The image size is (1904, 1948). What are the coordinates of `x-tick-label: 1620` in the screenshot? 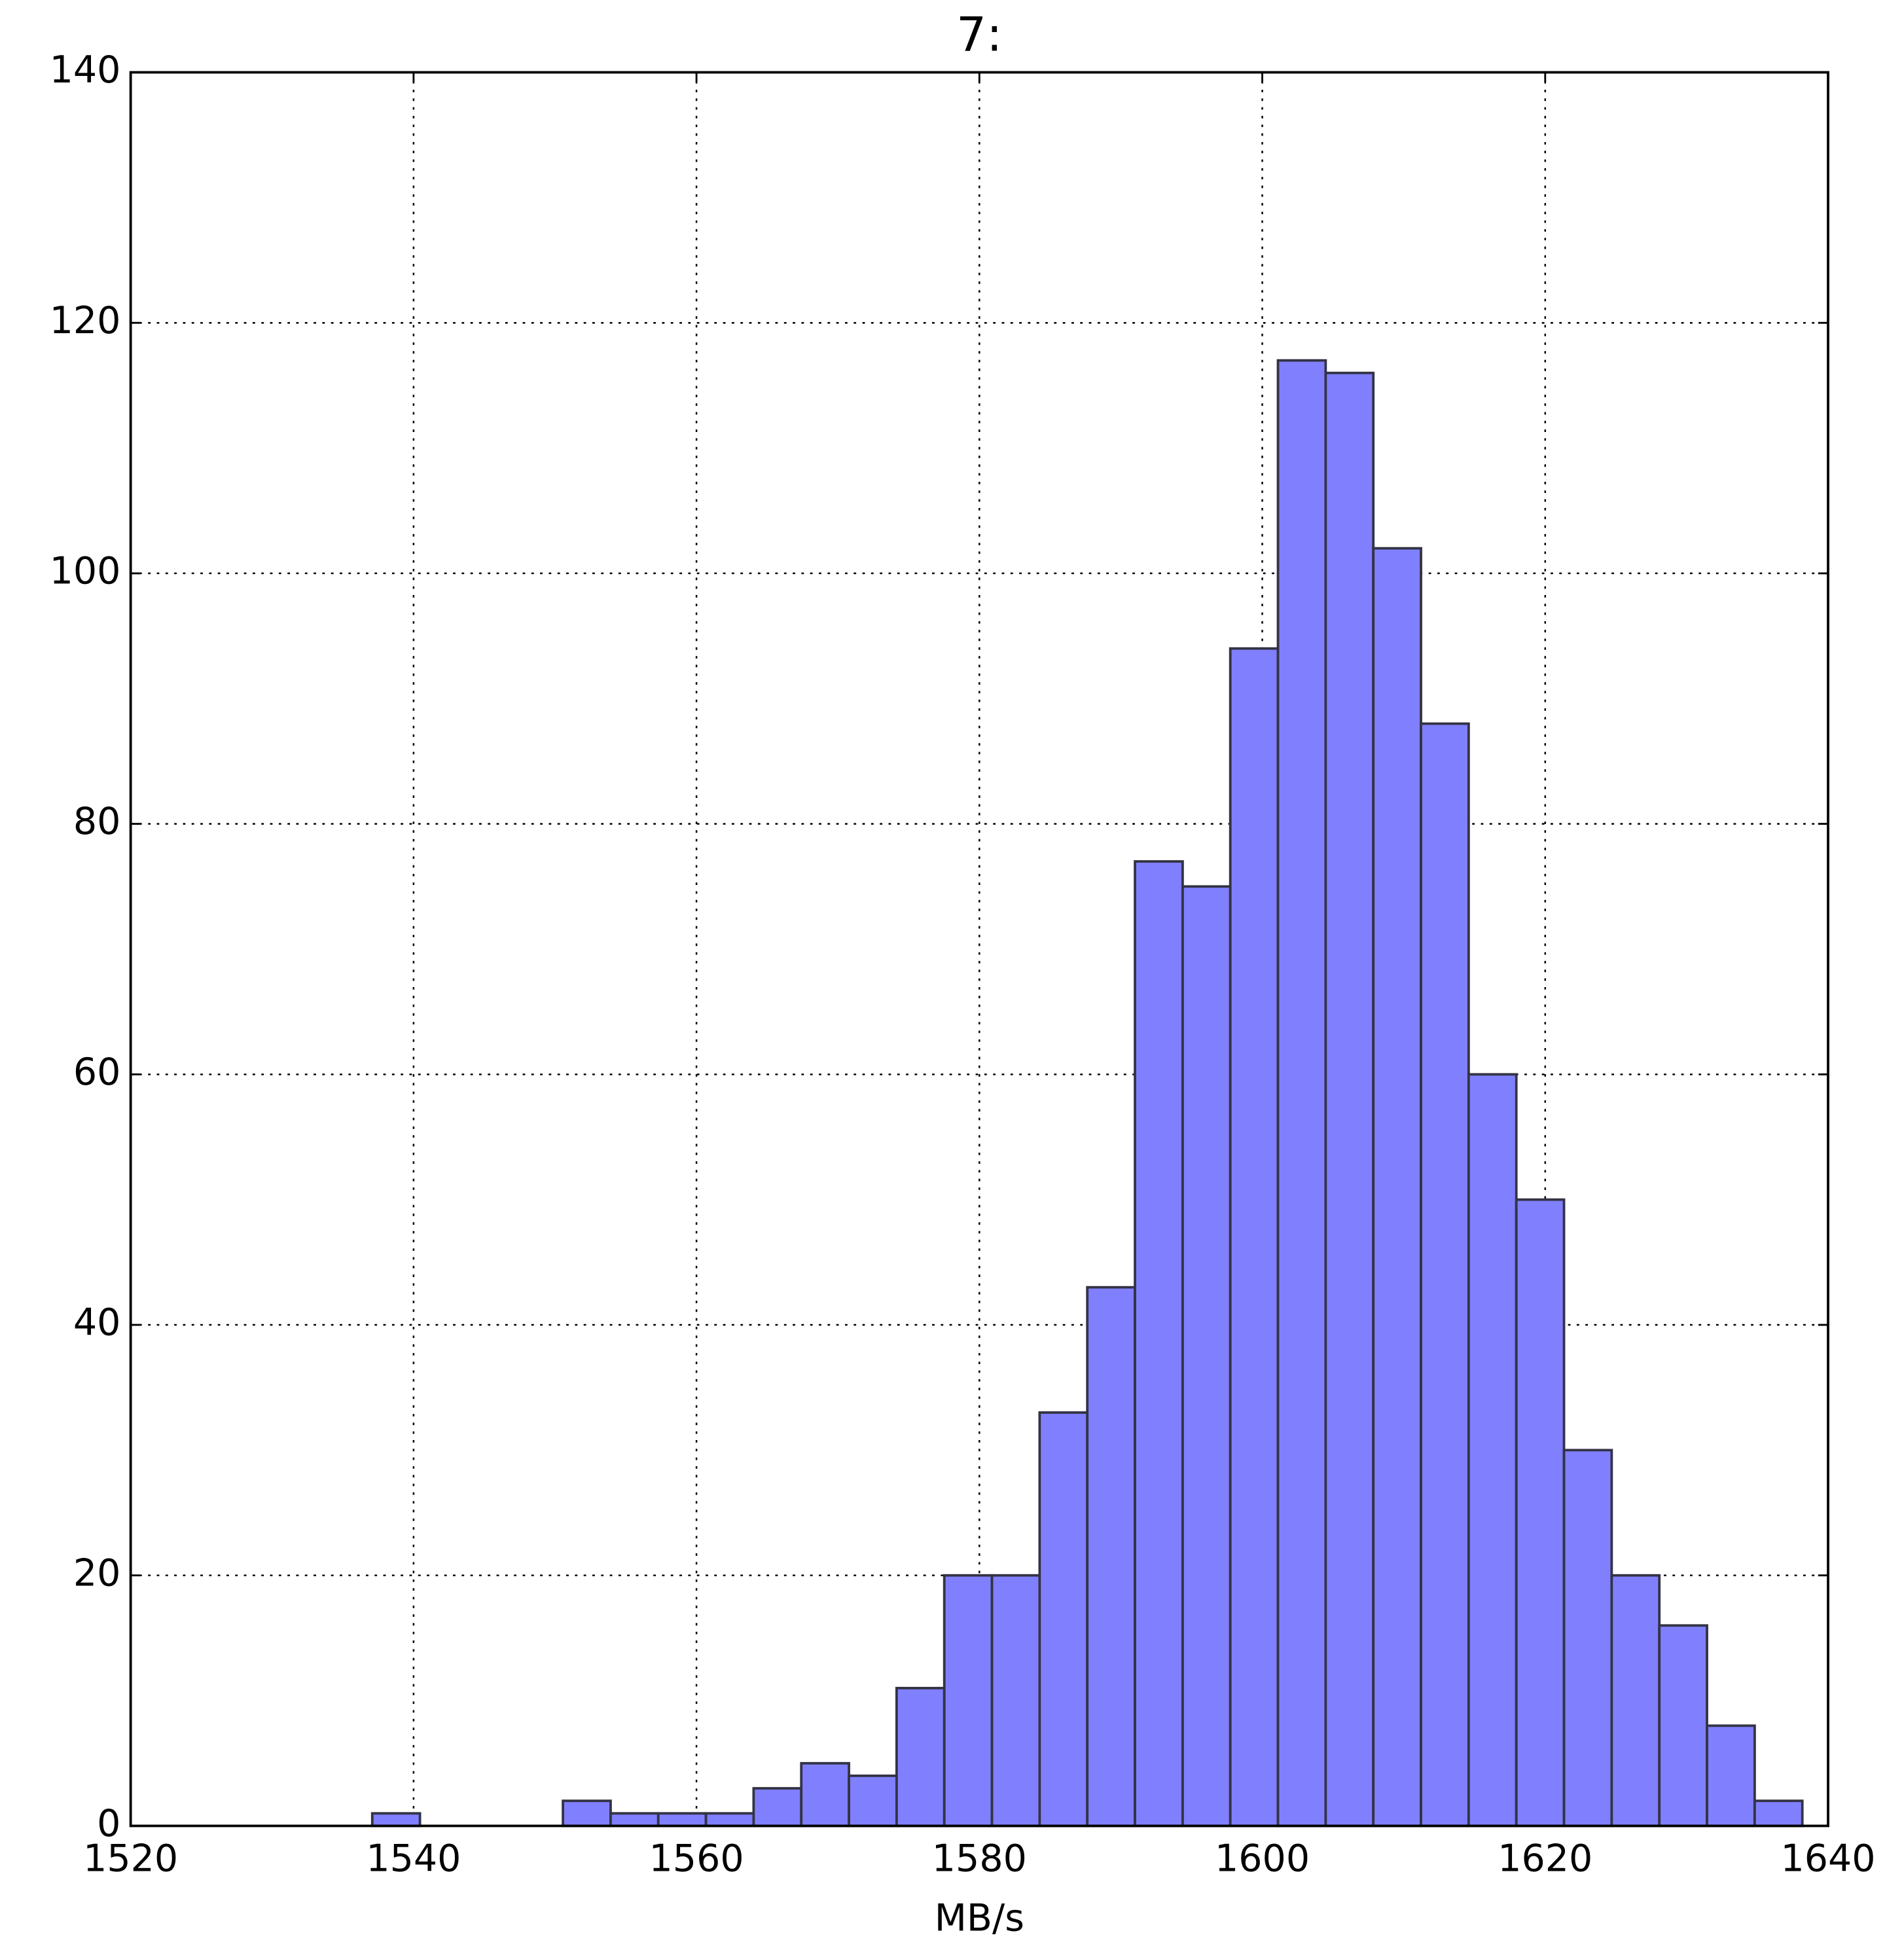 It's located at (1545, 1858).